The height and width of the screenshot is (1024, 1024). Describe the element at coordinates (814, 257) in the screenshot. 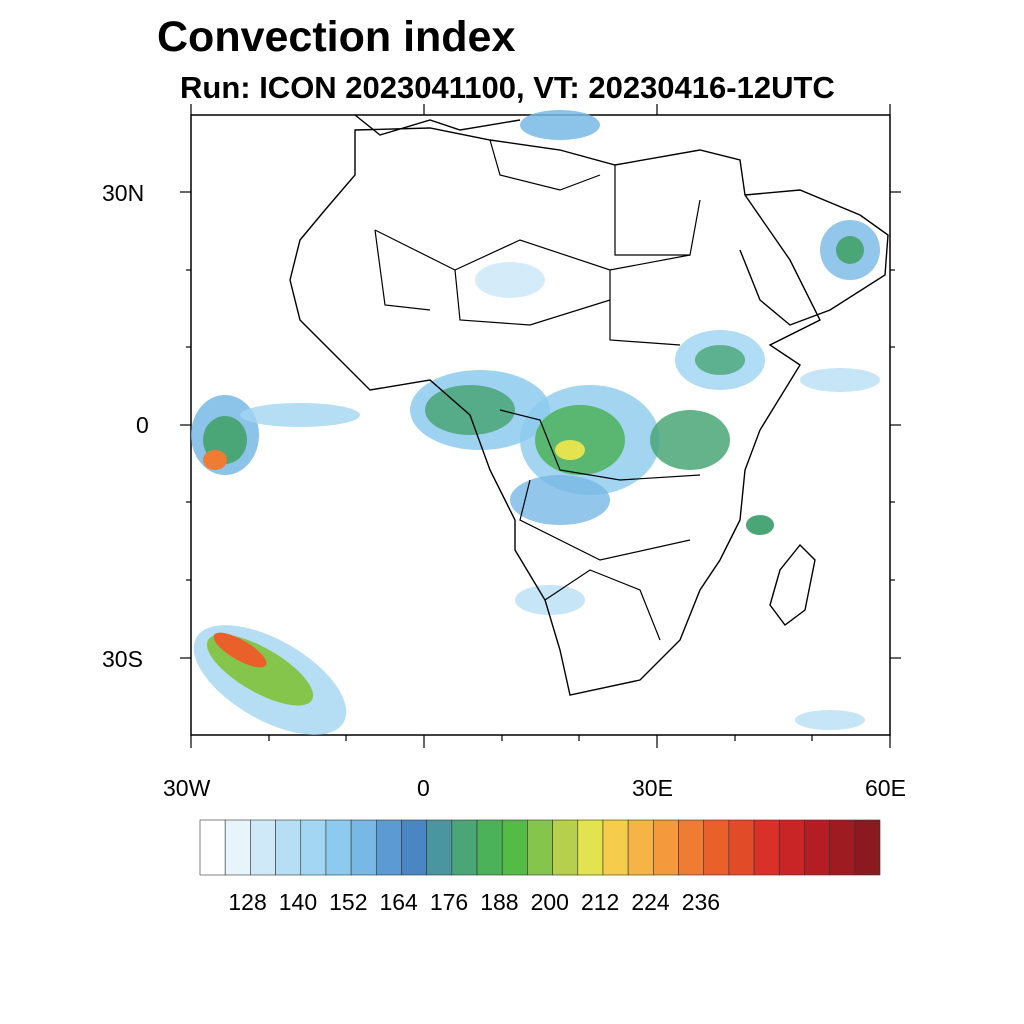

I see `arabia-outline` at that location.